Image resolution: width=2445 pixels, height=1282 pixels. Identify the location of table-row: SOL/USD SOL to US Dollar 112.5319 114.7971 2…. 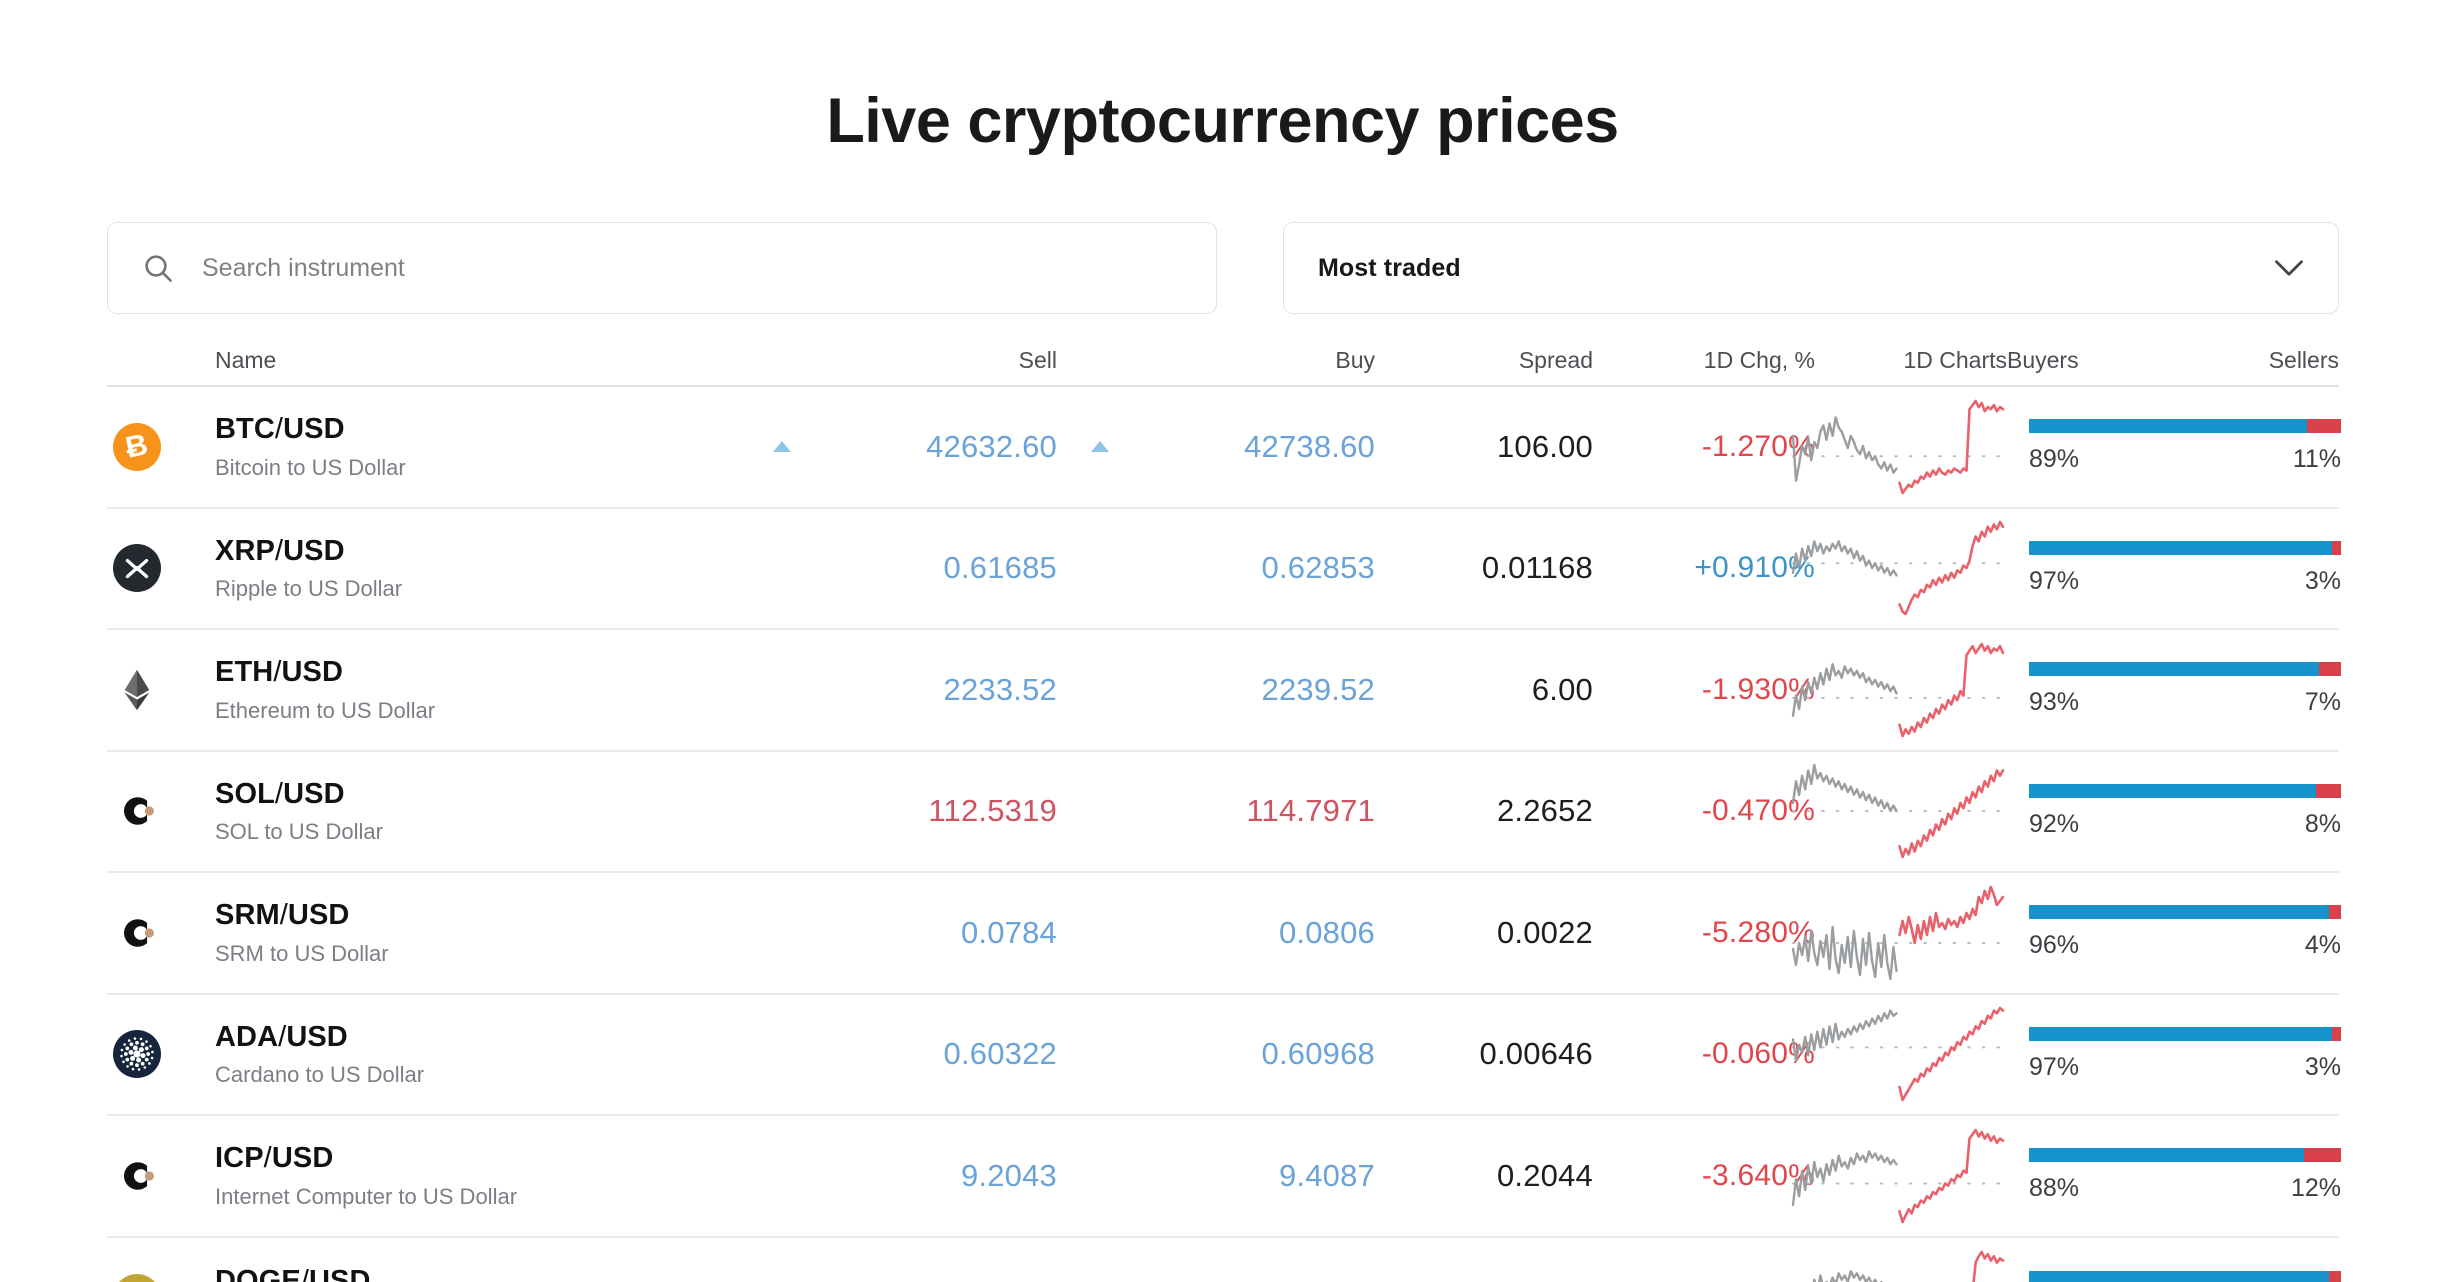
(1224, 812).